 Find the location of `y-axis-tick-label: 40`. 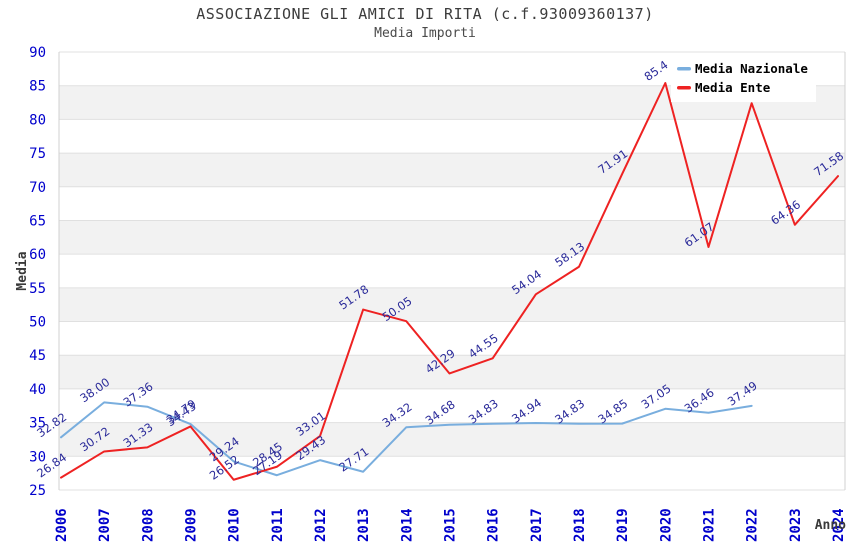

y-axis-tick-label: 40 is located at coordinates (37, 390).